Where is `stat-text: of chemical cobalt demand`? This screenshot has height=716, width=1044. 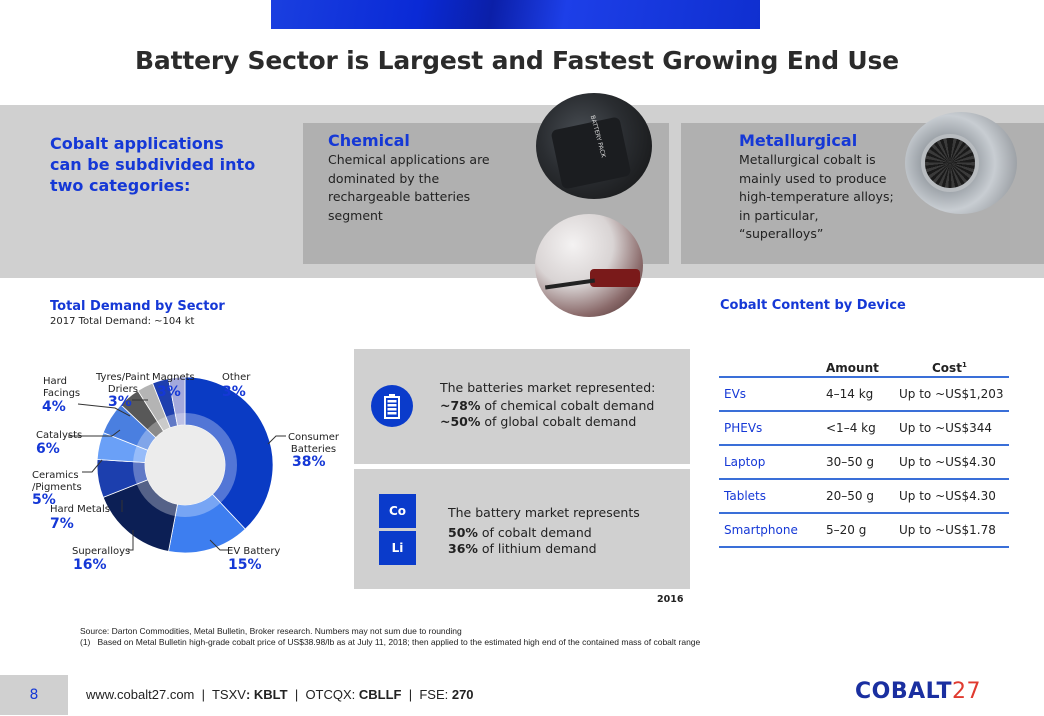
stat-text: of chemical cobalt demand is located at coordinates (567, 405).